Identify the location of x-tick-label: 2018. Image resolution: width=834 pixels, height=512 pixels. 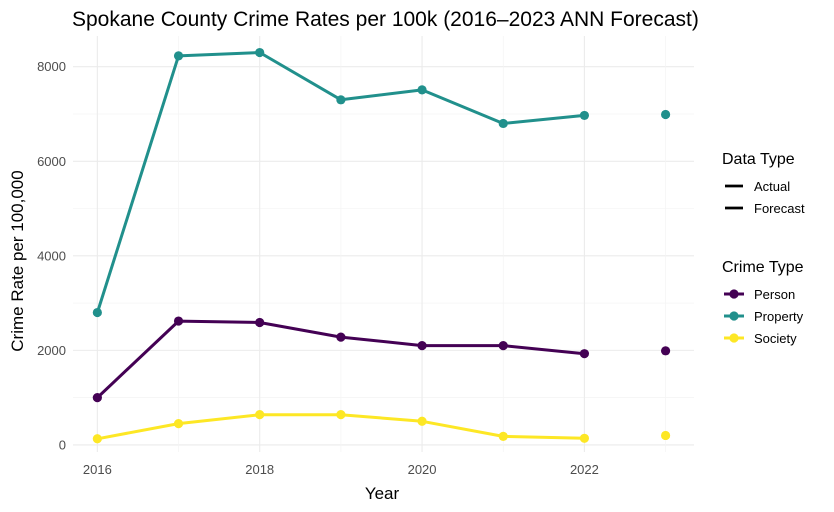
(259, 469).